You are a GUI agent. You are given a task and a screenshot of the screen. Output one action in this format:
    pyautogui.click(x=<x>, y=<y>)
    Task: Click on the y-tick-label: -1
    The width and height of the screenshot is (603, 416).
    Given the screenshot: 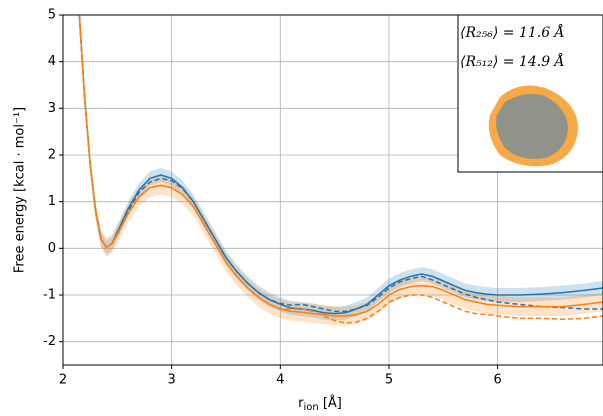 What is the action you would take?
    pyautogui.click(x=49, y=295)
    